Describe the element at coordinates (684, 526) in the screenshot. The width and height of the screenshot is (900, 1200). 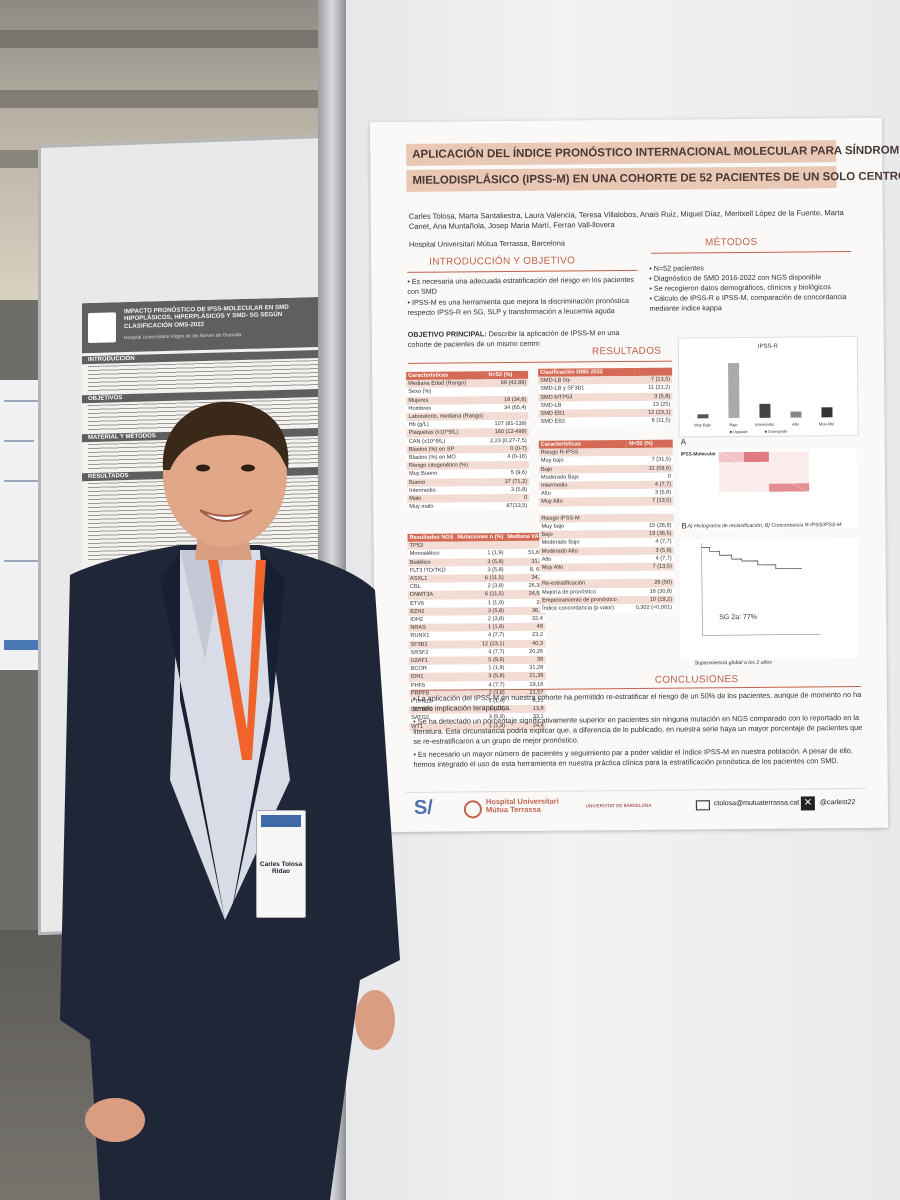
I see `caption-b: B` at that location.